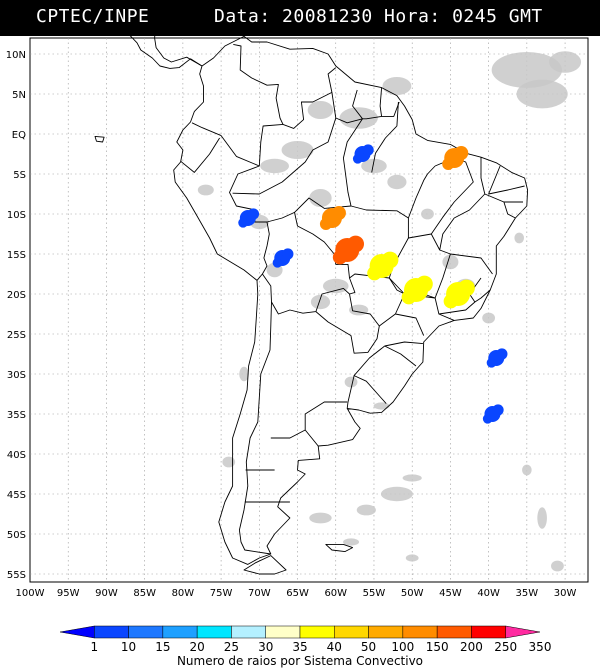  Describe the element at coordinates (417, 290) in the screenshot. I see `convective-system-minas-west` at that location.